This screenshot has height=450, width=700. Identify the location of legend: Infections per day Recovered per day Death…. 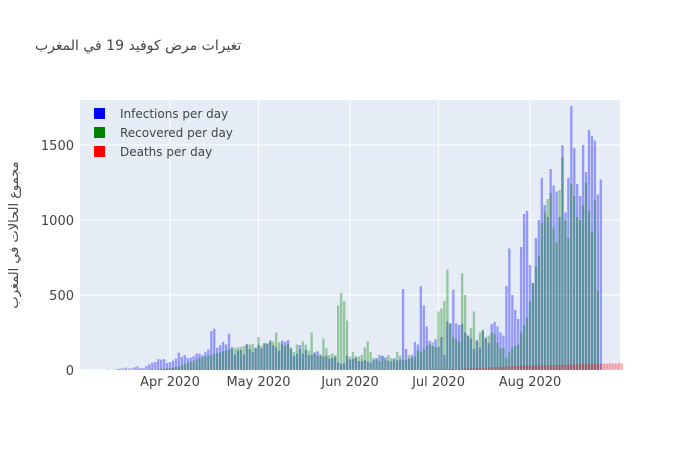
(163, 133).